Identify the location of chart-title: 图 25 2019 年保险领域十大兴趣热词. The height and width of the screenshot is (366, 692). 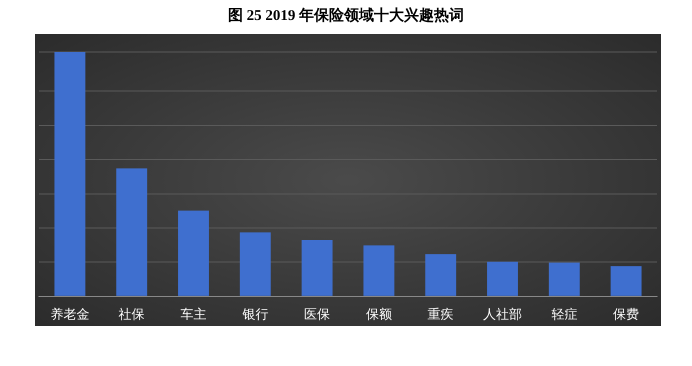
(346, 15).